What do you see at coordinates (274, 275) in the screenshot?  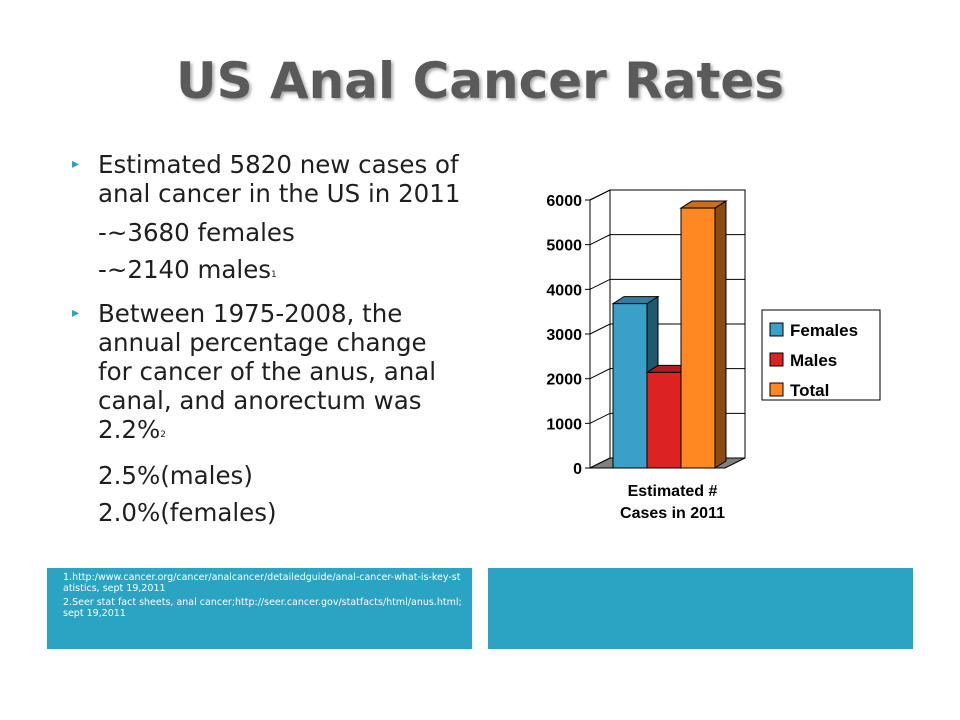 I see `reference-marker: 1` at bounding box center [274, 275].